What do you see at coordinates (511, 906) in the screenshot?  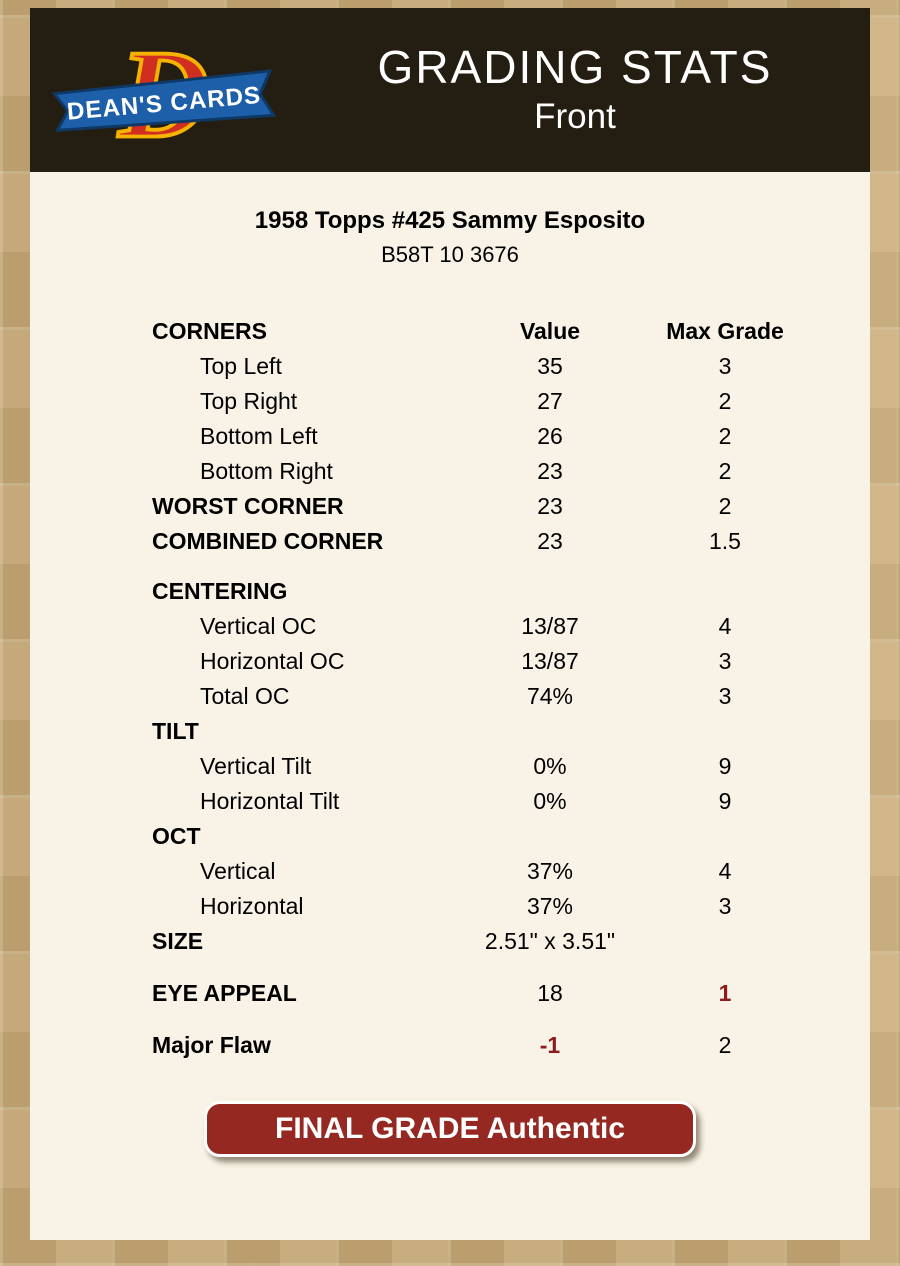 I see `table-row: Horizontal 37% 3` at bounding box center [511, 906].